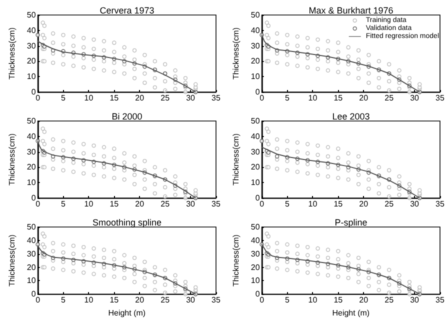 The image size is (448, 322). Describe the element at coordinates (127, 223) in the screenshot. I see `chart-title: Smoothing spline` at that location.